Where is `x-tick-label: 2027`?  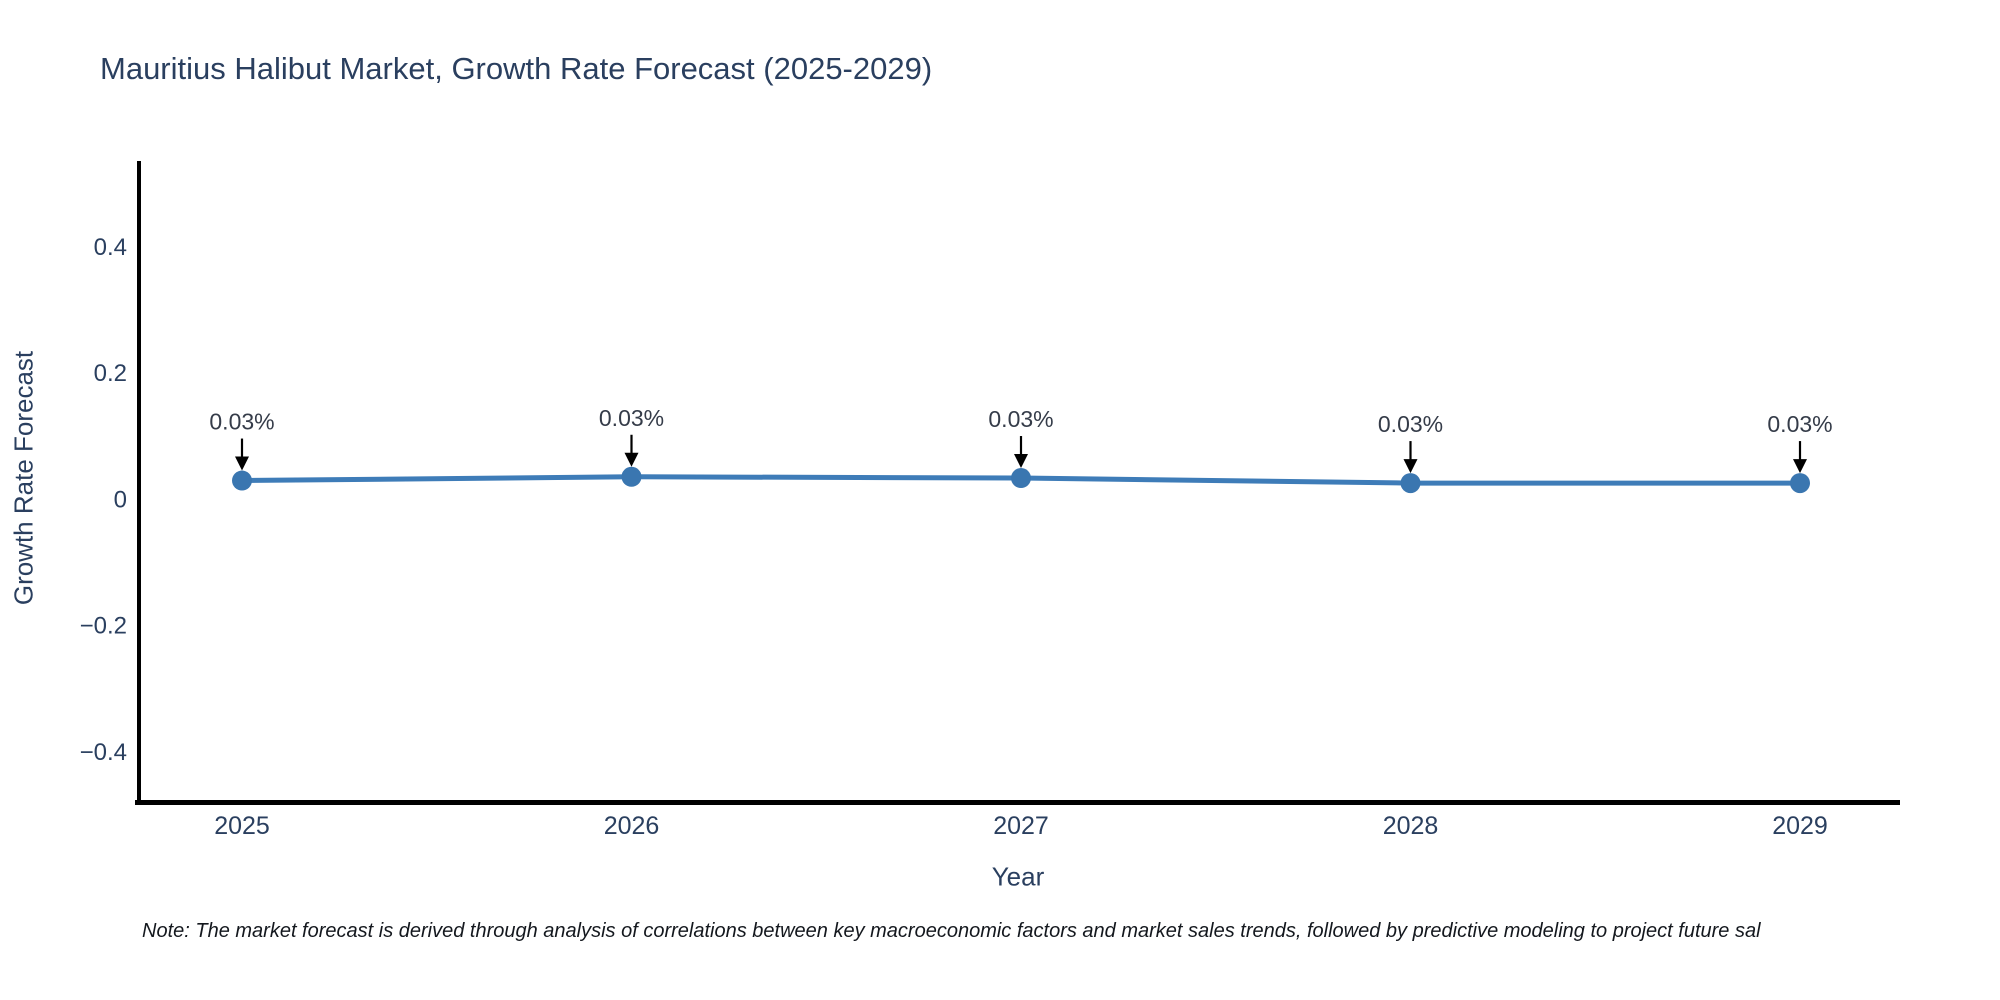 x-tick-label: 2027 is located at coordinates (1021, 826).